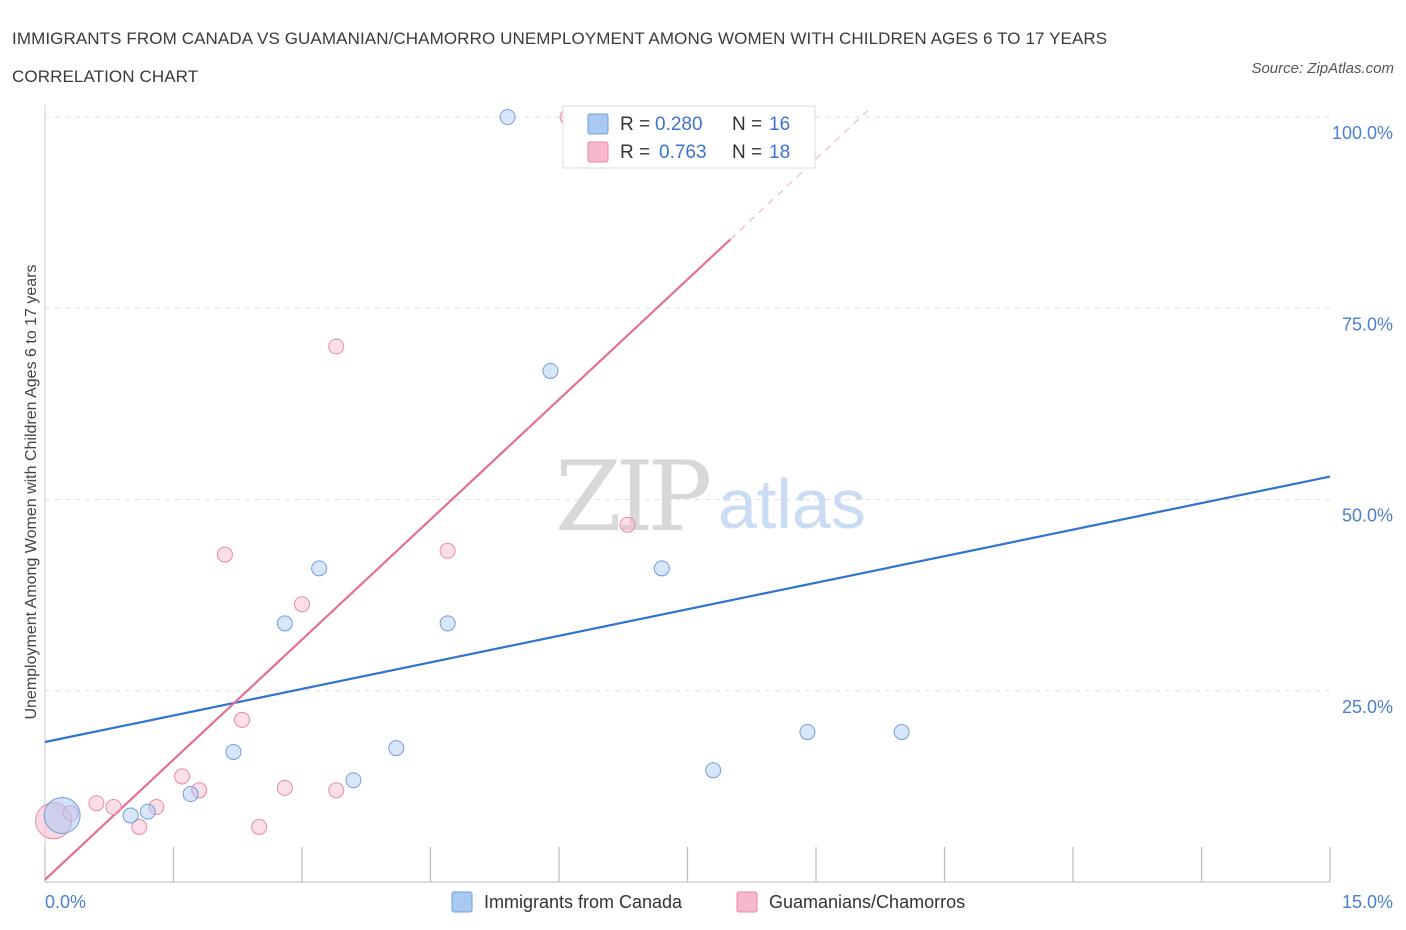  Describe the element at coordinates (867, 902) in the screenshot. I see `legend-bottom-label-guamanian: Guamanians/Chamorros` at that location.